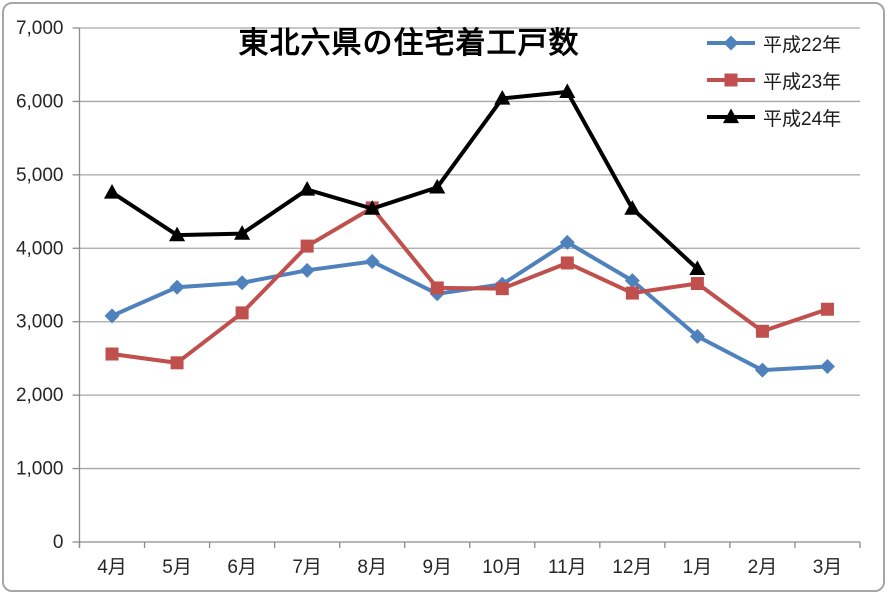 The height and width of the screenshot is (596, 887). What do you see at coordinates (802, 119) in the screenshot?
I see `legend-label: 平成24年` at bounding box center [802, 119].